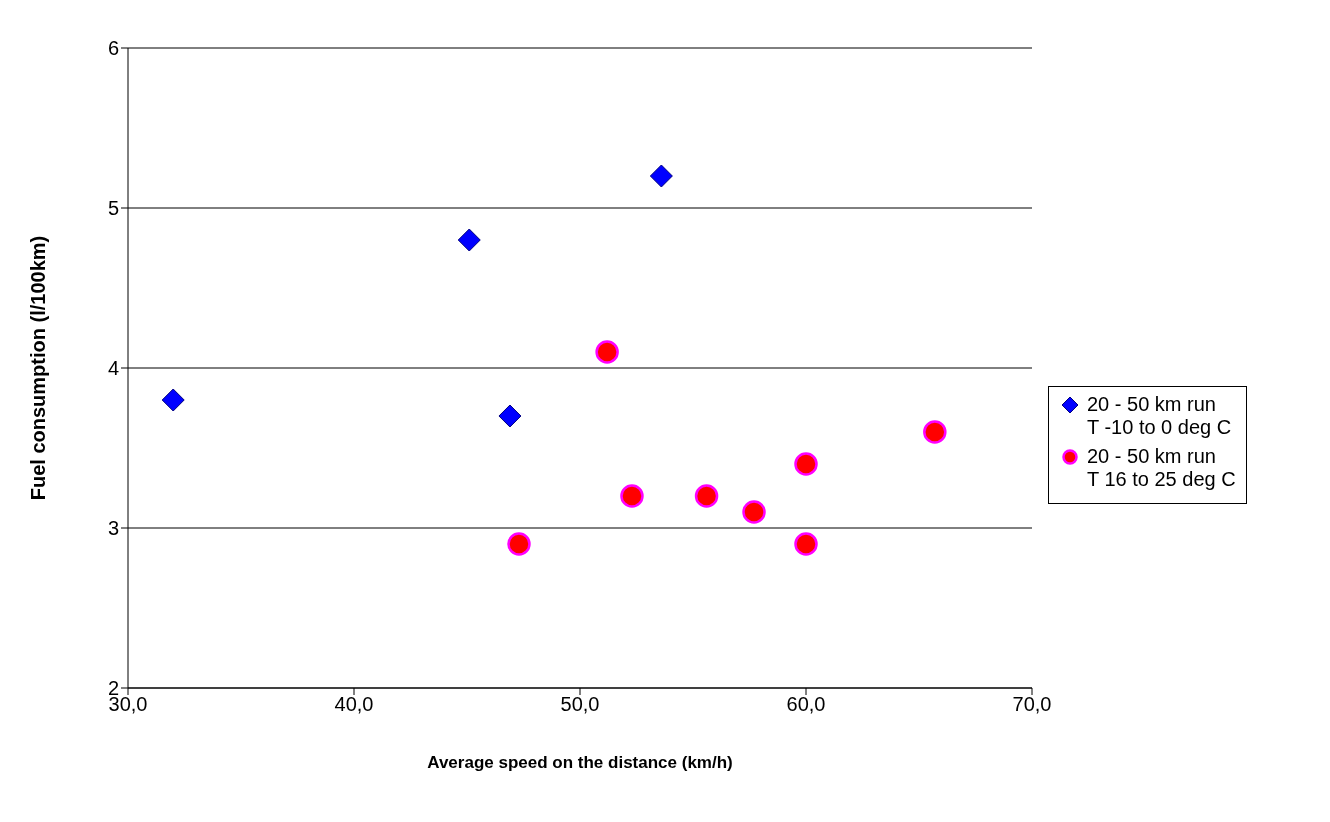  Describe the element at coordinates (113, 208) in the screenshot. I see `y-tick-label: 5` at that location.